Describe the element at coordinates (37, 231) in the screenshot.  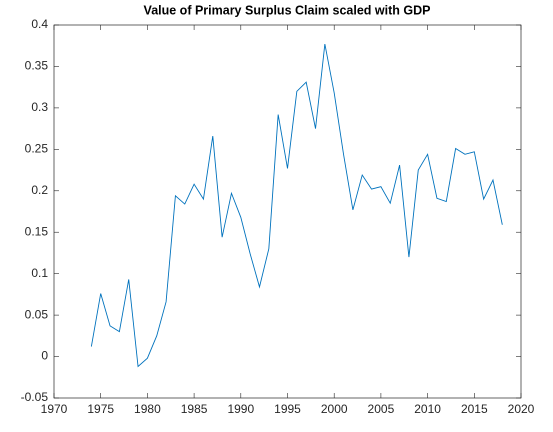
I see `y-tick-label: 0.15` at that location.